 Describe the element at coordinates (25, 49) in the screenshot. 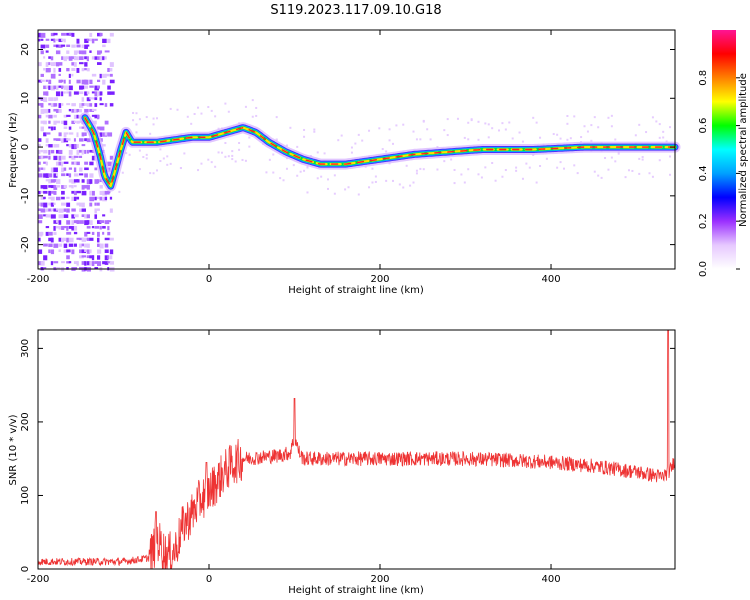

I see `y-tick-label: 20` at that location.